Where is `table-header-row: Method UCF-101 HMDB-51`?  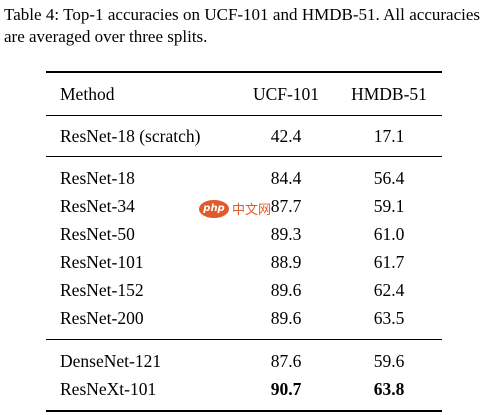
table-header-row: Method UCF-101 HMDB-51 is located at coordinates (244, 94).